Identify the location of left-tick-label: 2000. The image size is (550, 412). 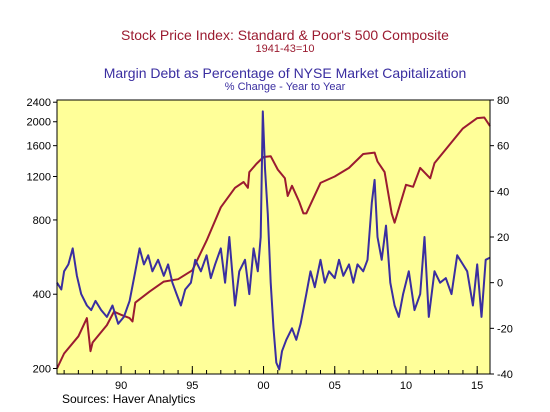
(39, 123).